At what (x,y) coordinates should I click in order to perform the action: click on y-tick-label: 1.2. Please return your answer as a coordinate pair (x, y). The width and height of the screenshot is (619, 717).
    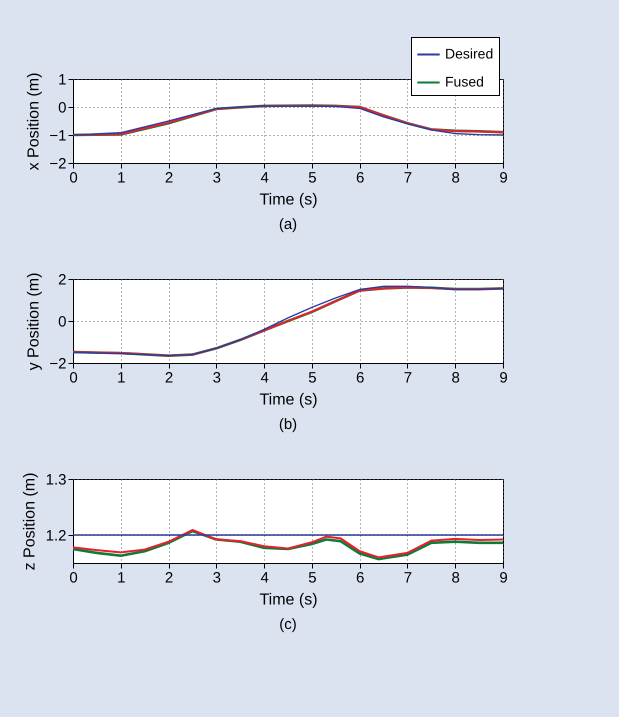
    Looking at the image, I should click on (56, 536).